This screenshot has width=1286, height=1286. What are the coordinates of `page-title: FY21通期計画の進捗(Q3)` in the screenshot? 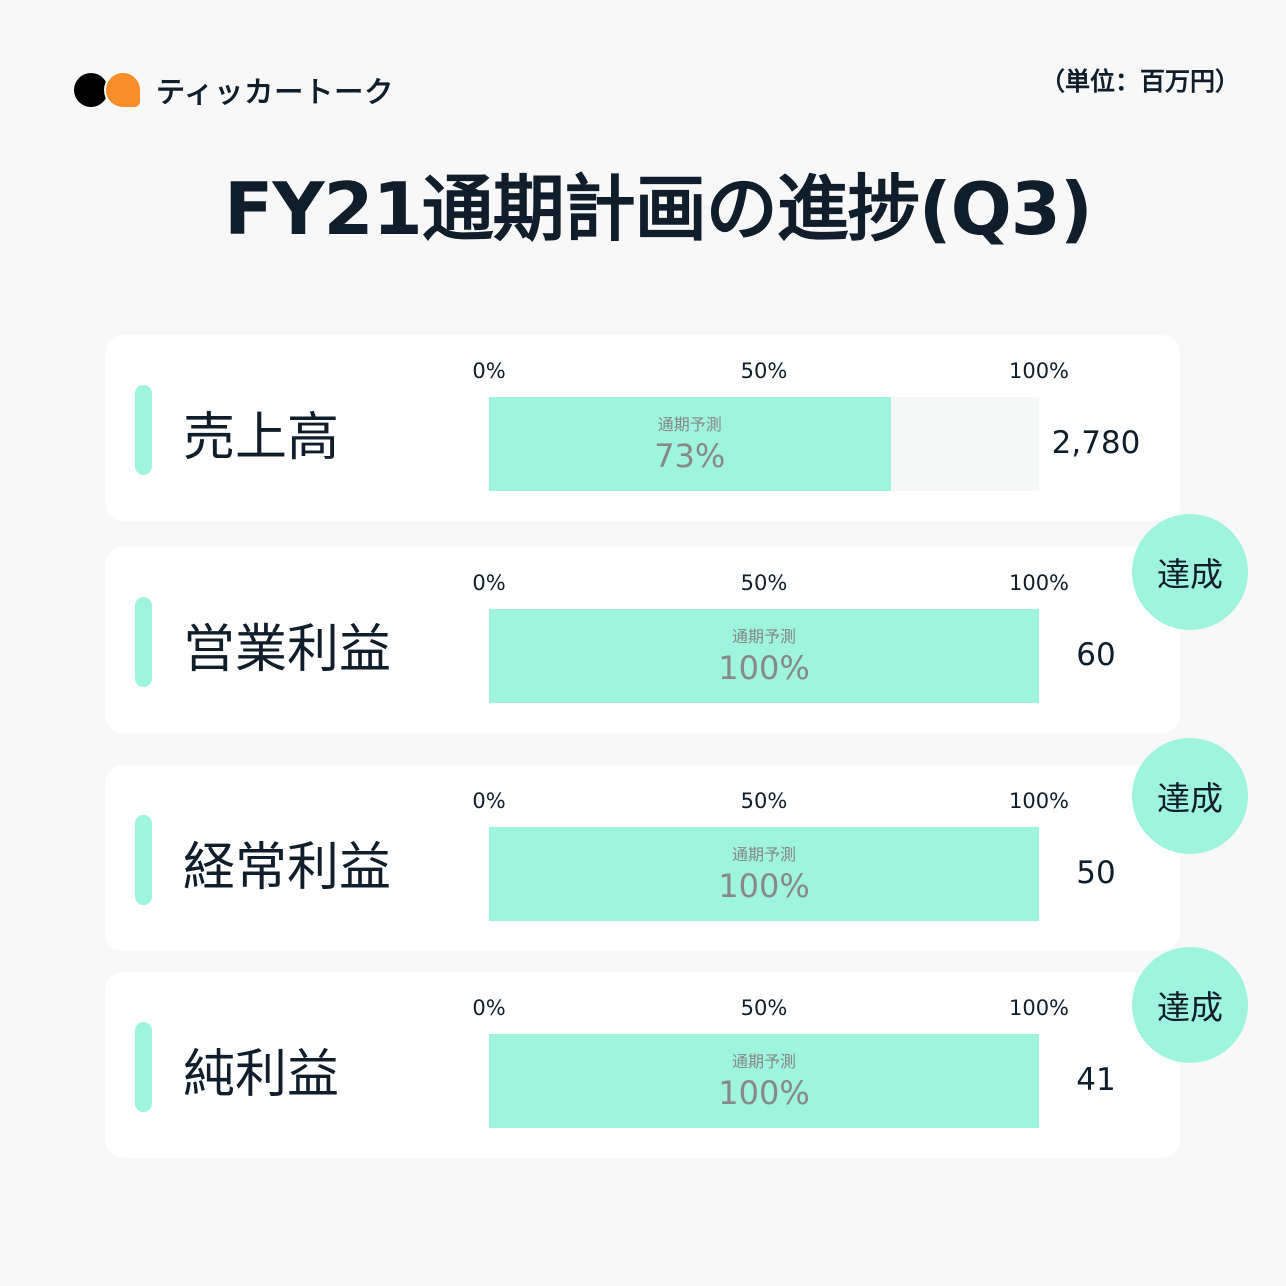 It's located at (658, 209).